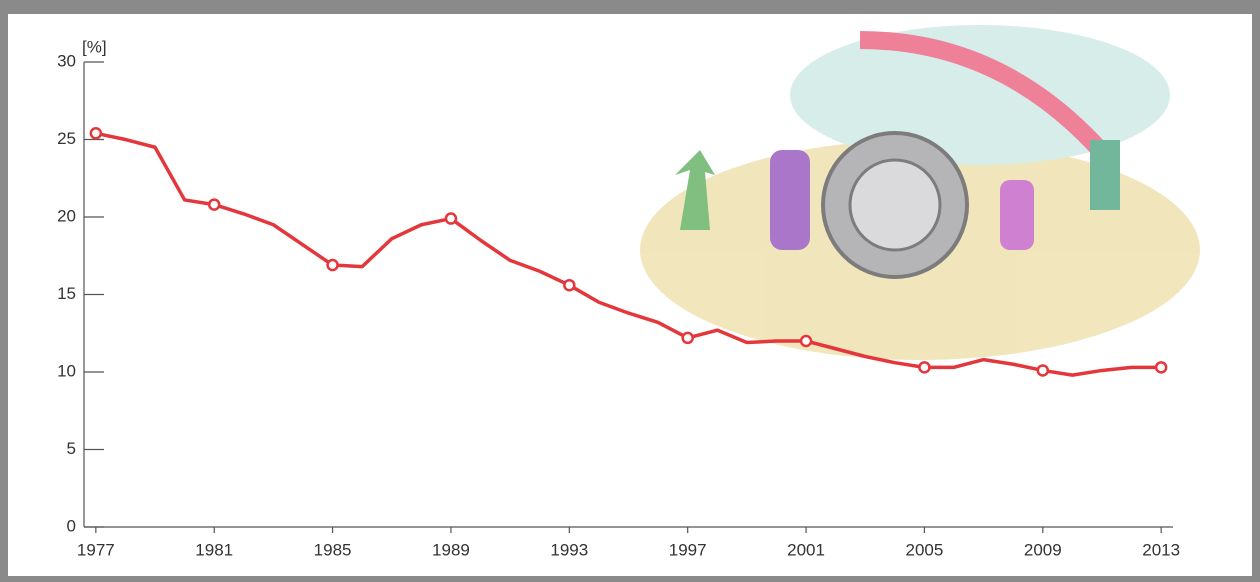  I want to click on x-tick-label: 1985, so click(333, 549).